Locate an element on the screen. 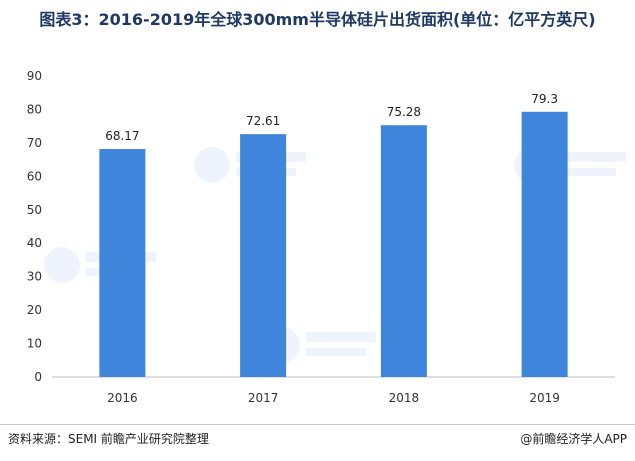  x-tick-label: 2016 is located at coordinates (122, 398).